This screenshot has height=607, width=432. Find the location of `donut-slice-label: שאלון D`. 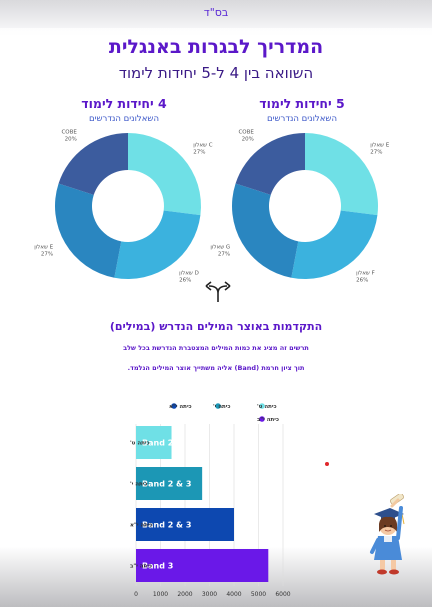

donut-slice-label: שאלון D is located at coordinates (189, 272).